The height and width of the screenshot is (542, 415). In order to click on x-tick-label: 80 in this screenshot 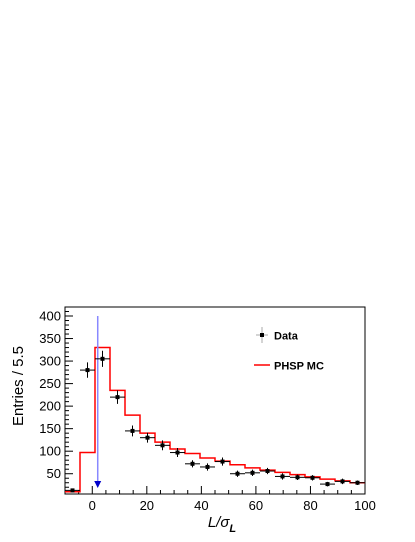, I will do `click(310, 505)`.